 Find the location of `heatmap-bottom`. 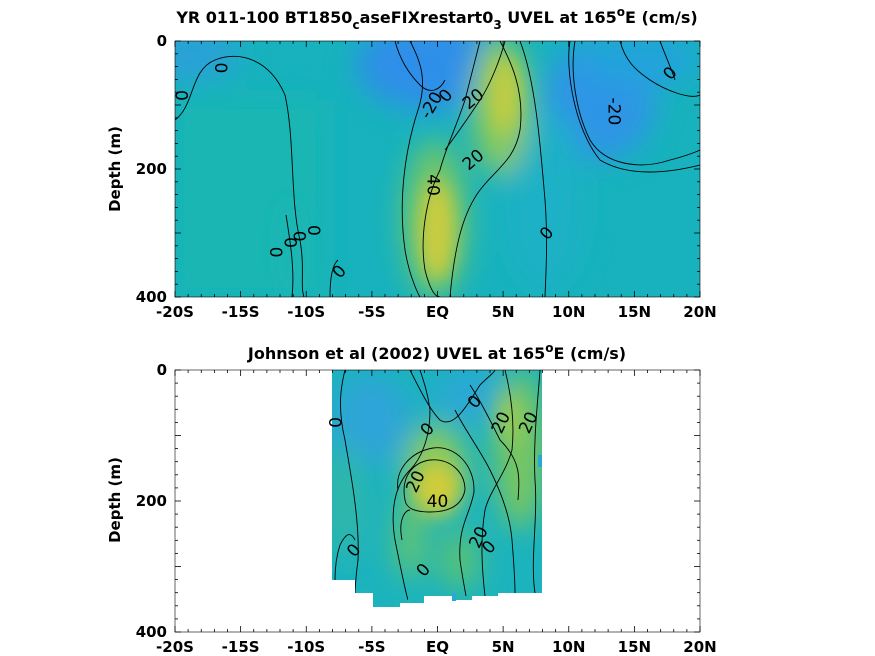

heatmap-bottom is located at coordinates (437, 488).